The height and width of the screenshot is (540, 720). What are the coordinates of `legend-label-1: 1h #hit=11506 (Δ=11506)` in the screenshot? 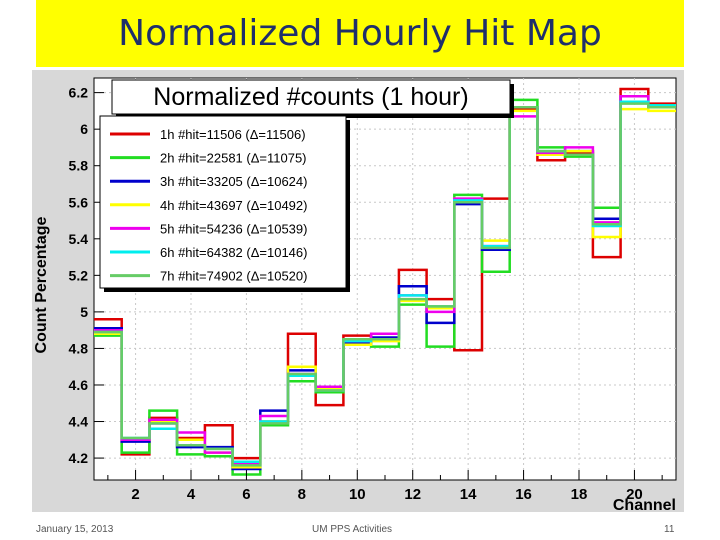 It's located at (233, 134).